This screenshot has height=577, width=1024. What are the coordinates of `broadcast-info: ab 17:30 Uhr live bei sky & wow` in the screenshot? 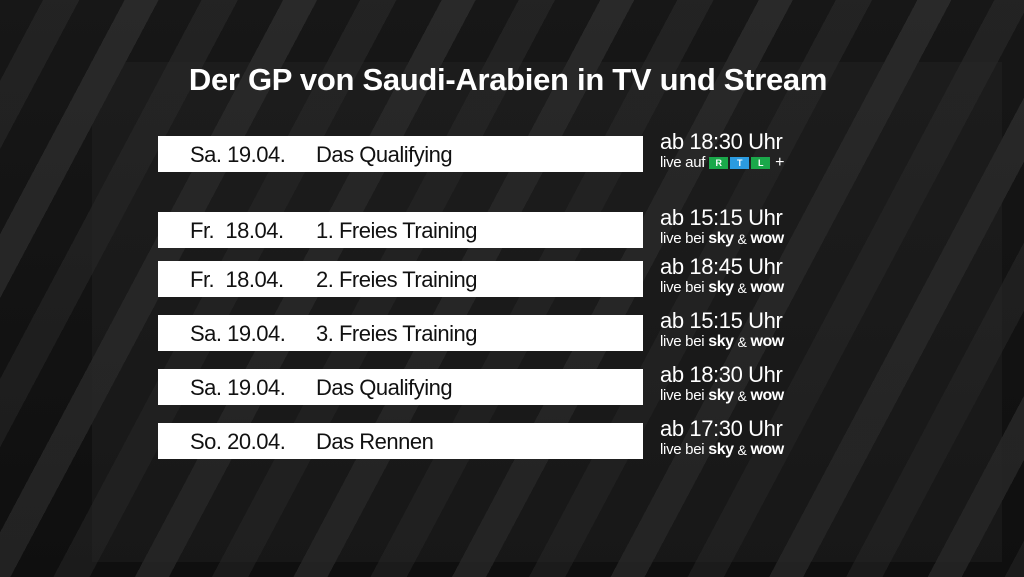 It's located at (722, 438).